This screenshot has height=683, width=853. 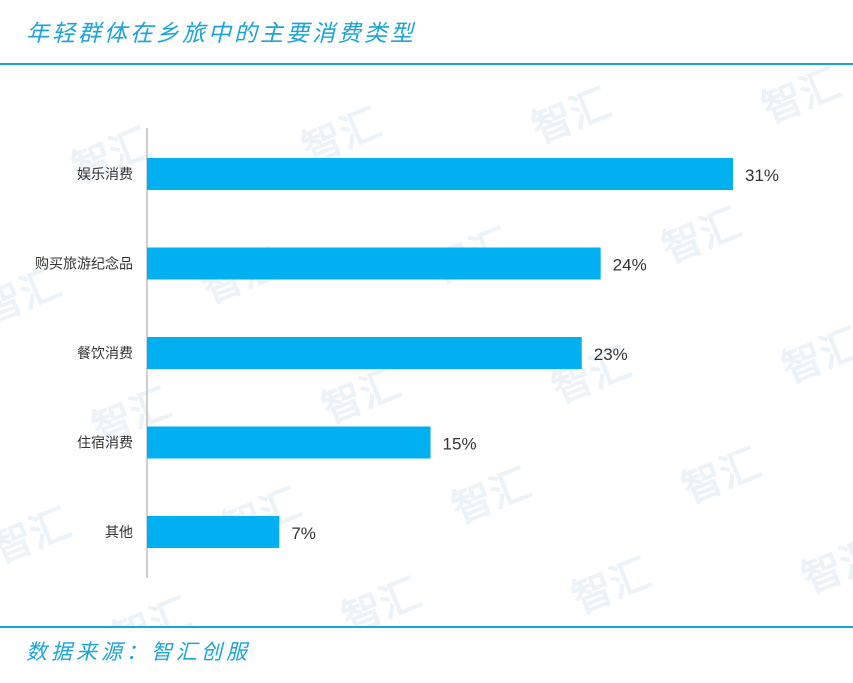 I want to click on value-label: 31%, so click(x=762, y=175).